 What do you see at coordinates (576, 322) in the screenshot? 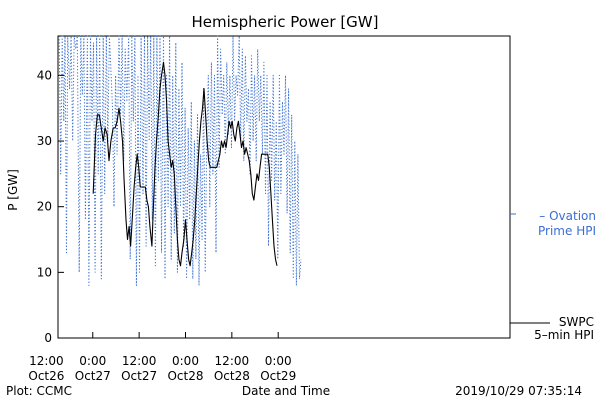
I see `legend-label-swpc: SWPC` at bounding box center [576, 322].